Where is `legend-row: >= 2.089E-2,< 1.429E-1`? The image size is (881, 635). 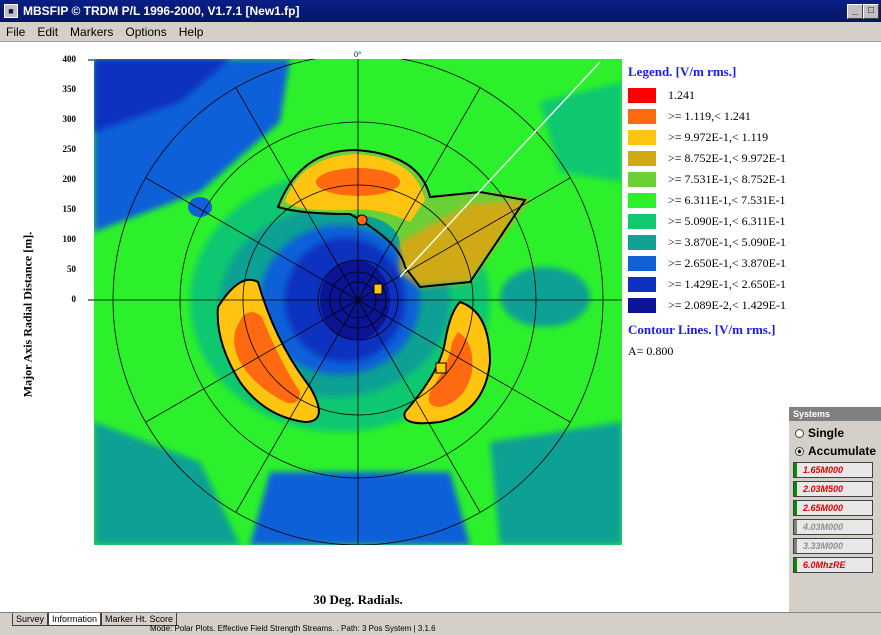 legend-row: >= 2.089E-2,< 1.429E-1 is located at coordinates (718, 305).